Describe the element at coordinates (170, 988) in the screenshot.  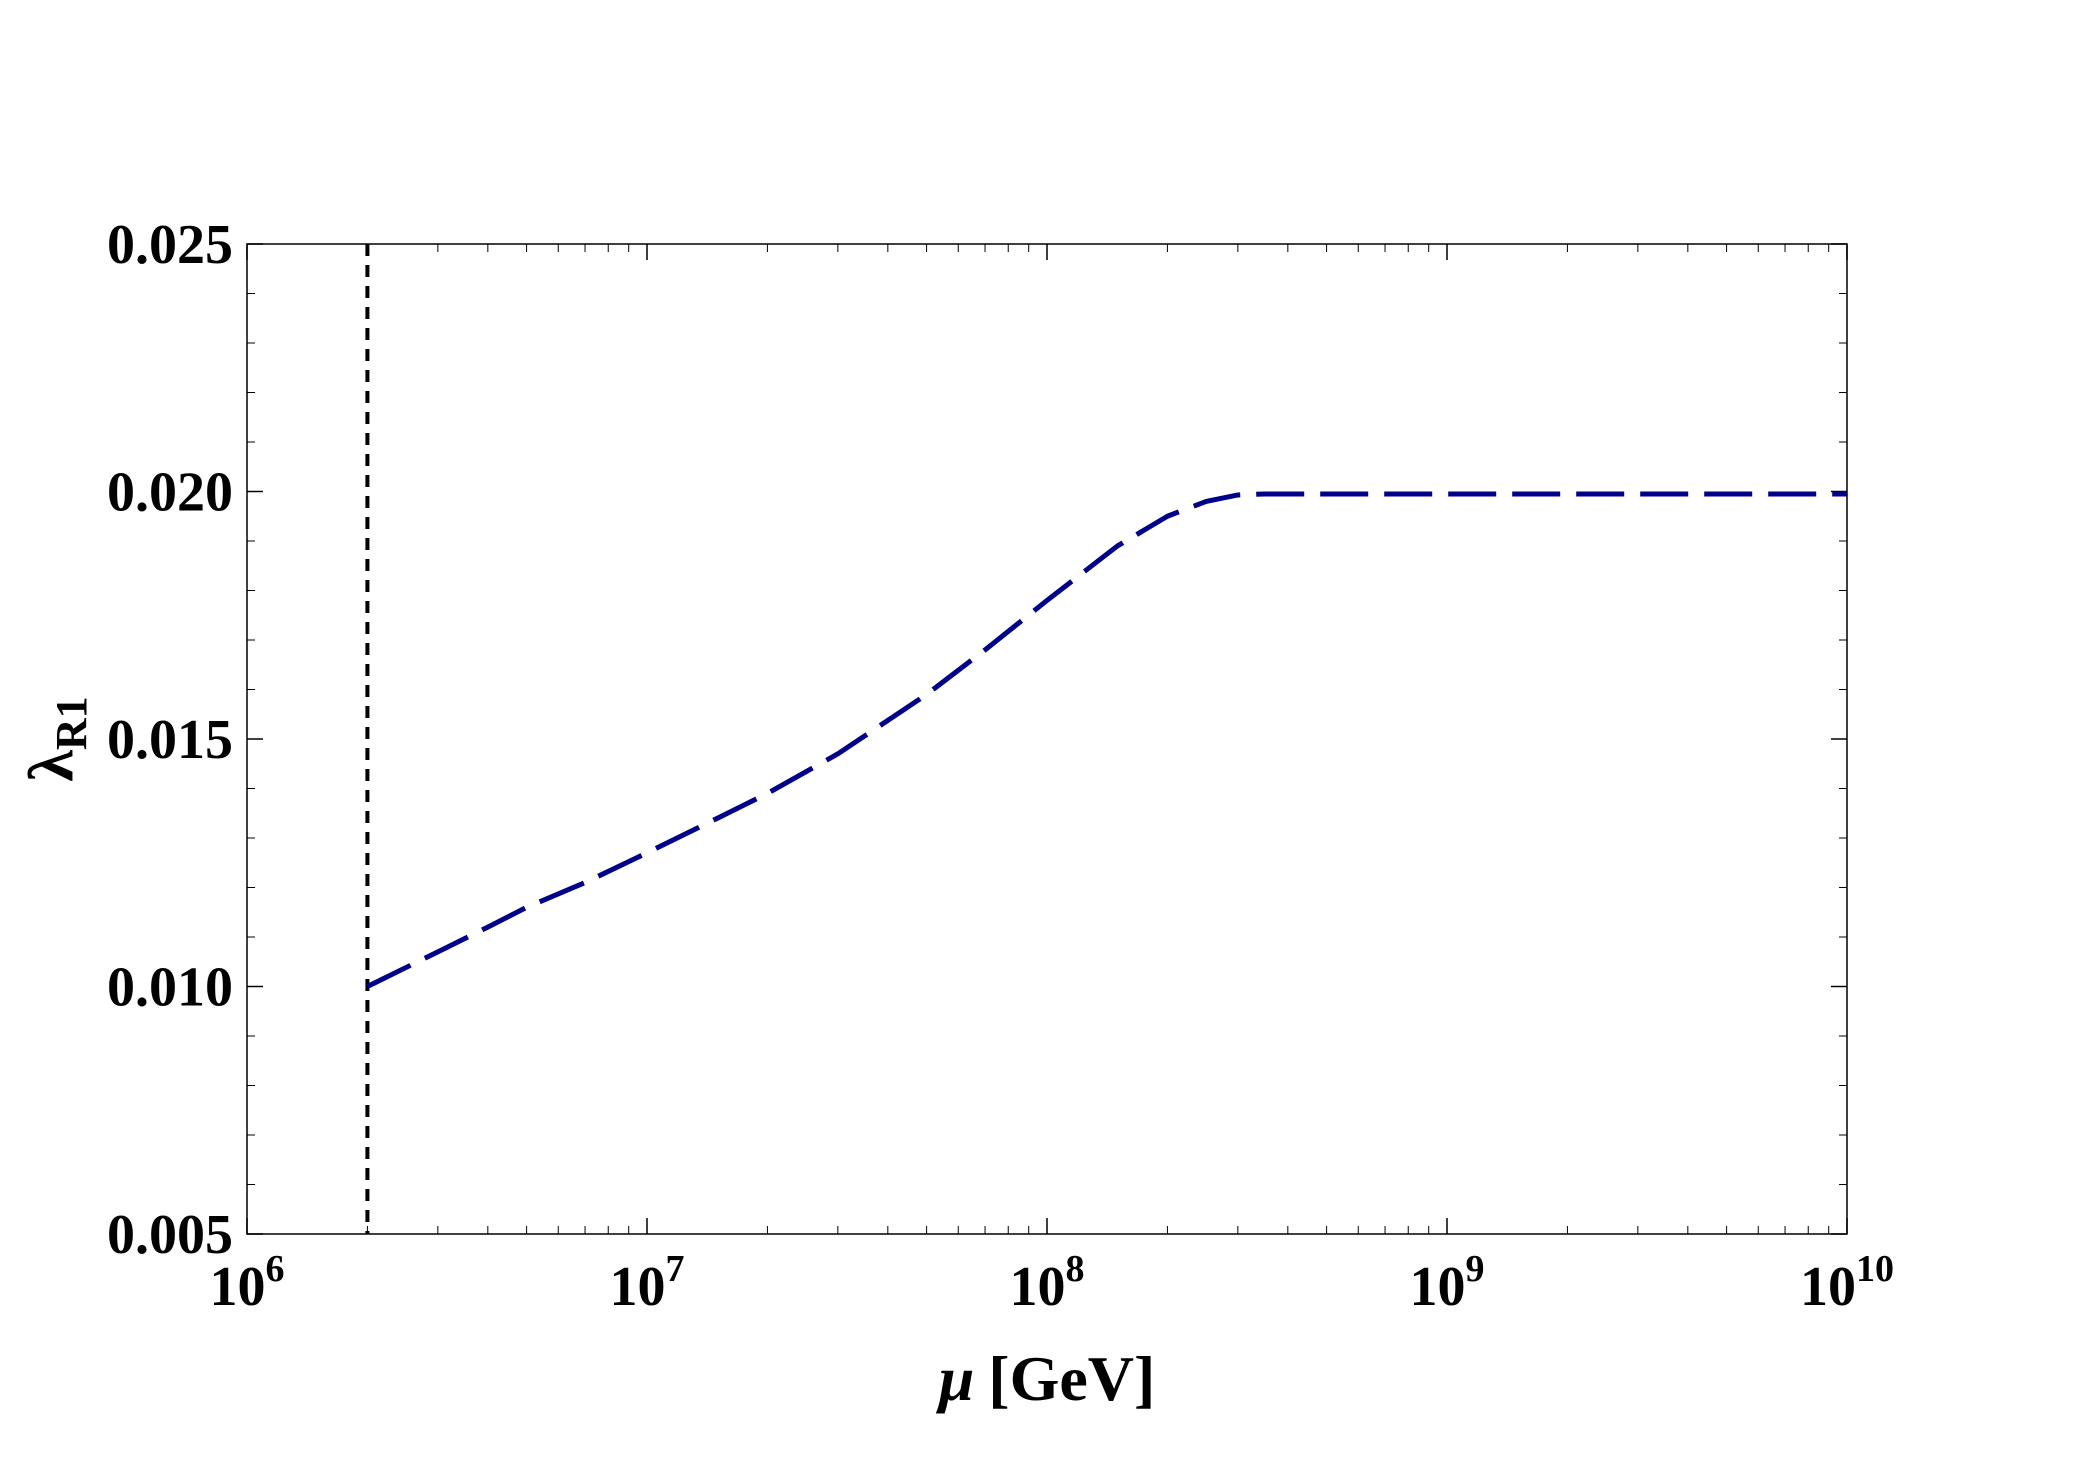
I see `y-tick-label: 0.010` at that location.